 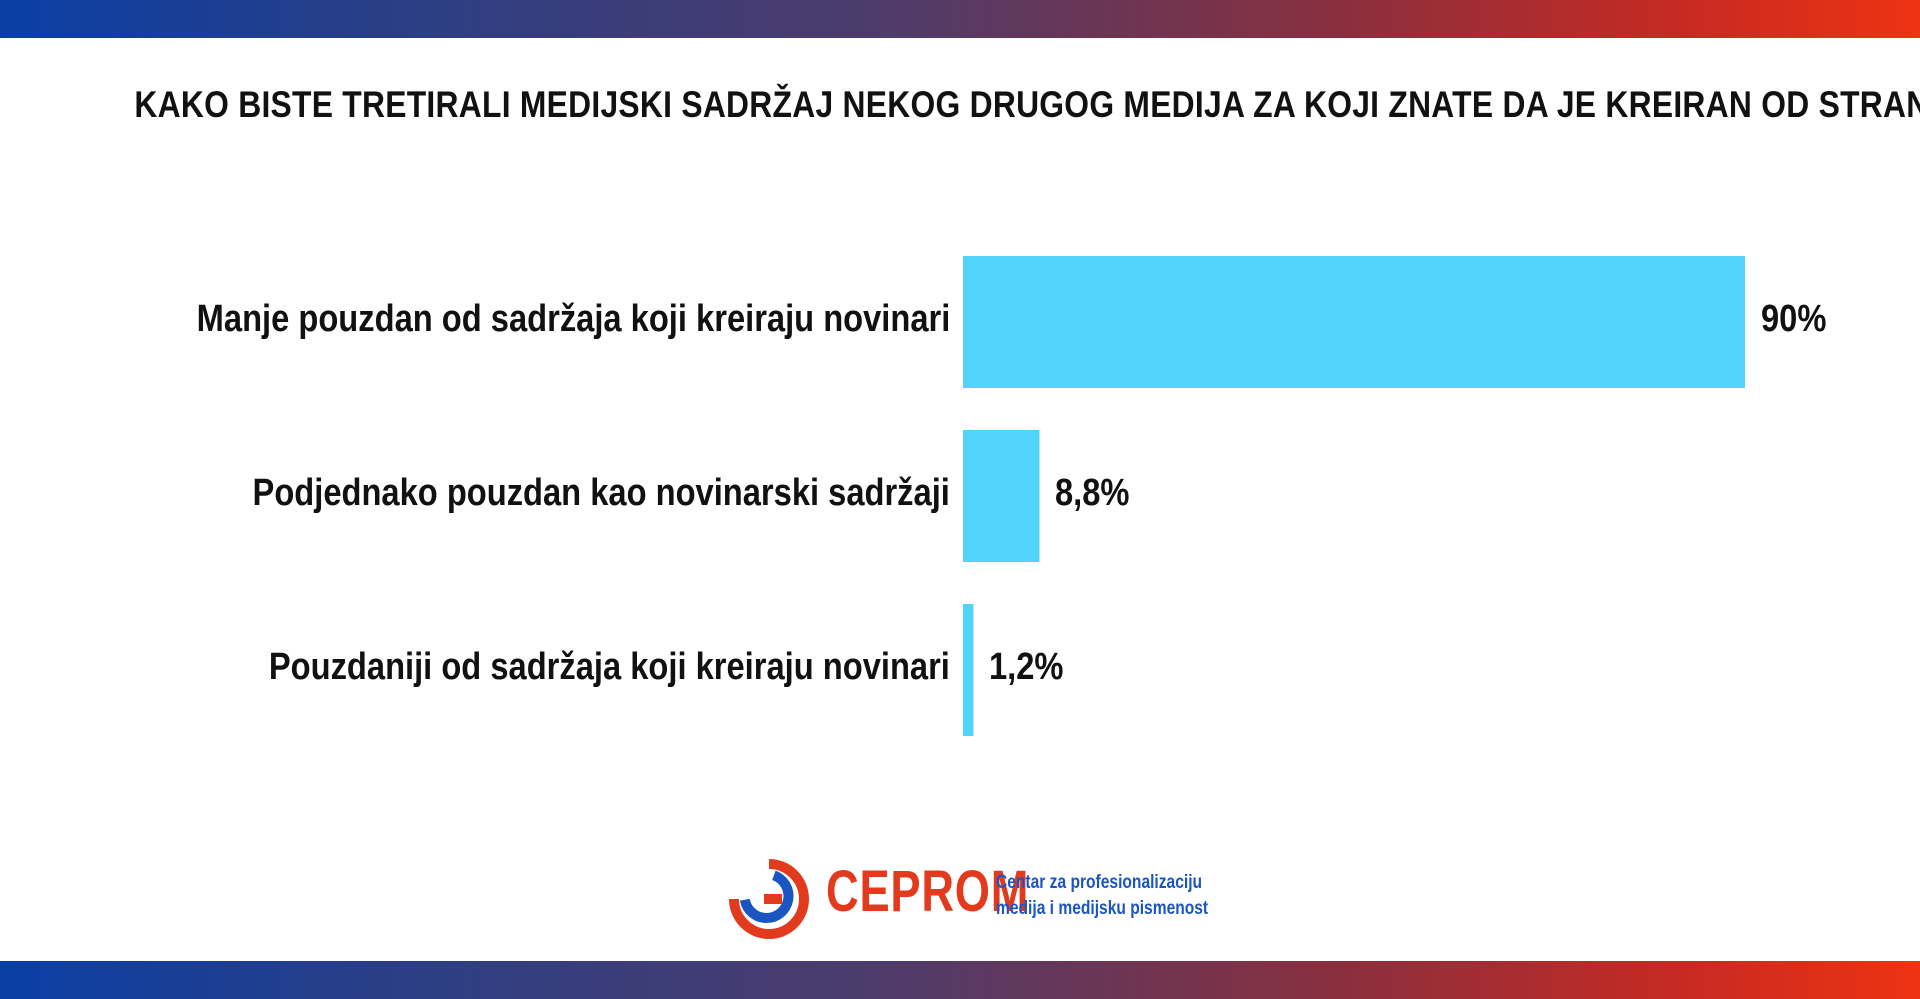 I want to click on value-label-1: 90%, so click(x=1794, y=319).